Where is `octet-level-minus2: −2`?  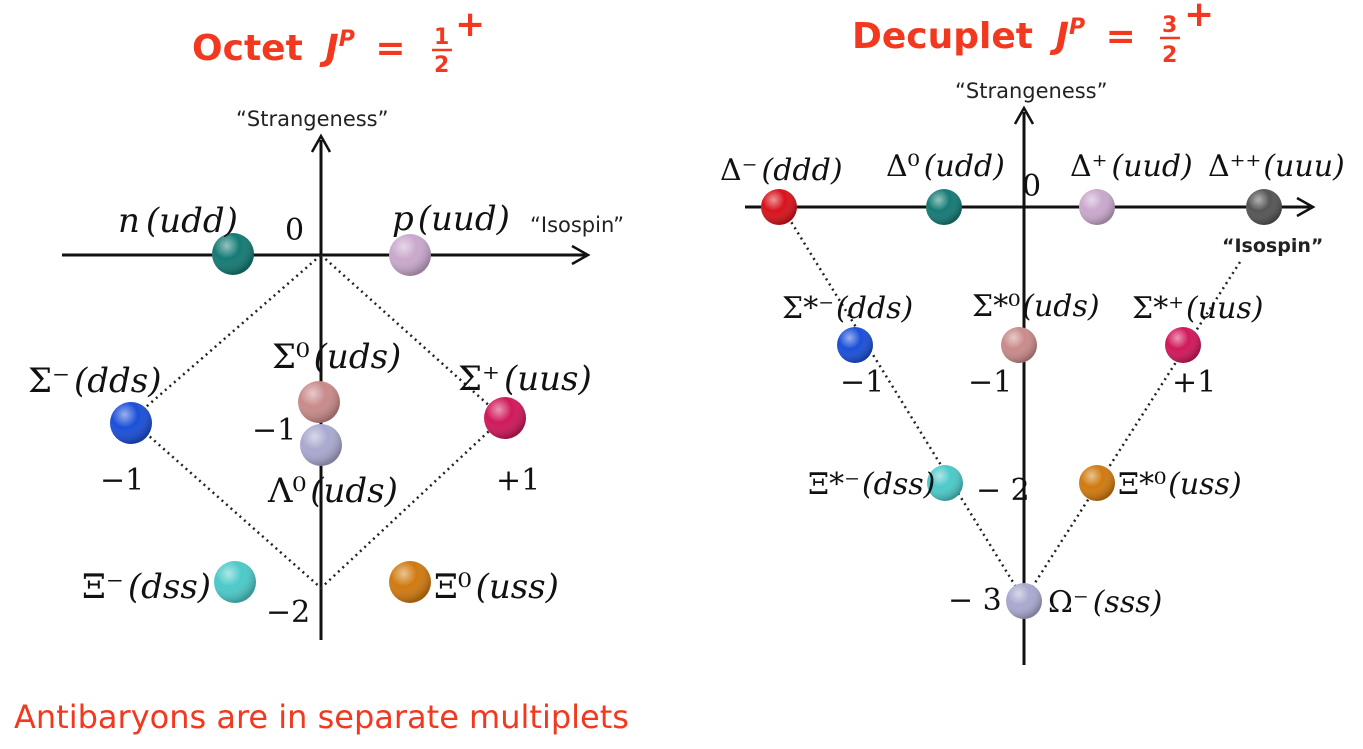 octet-level-minus2: −2 is located at coordinates (288, 612).